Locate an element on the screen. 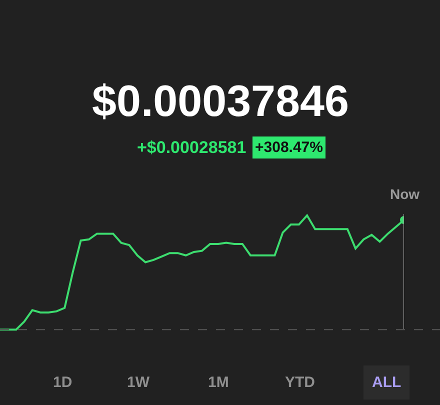 The height and width of the screenshot is (405, 440). text: 1W is located at coordinates (138, 382).